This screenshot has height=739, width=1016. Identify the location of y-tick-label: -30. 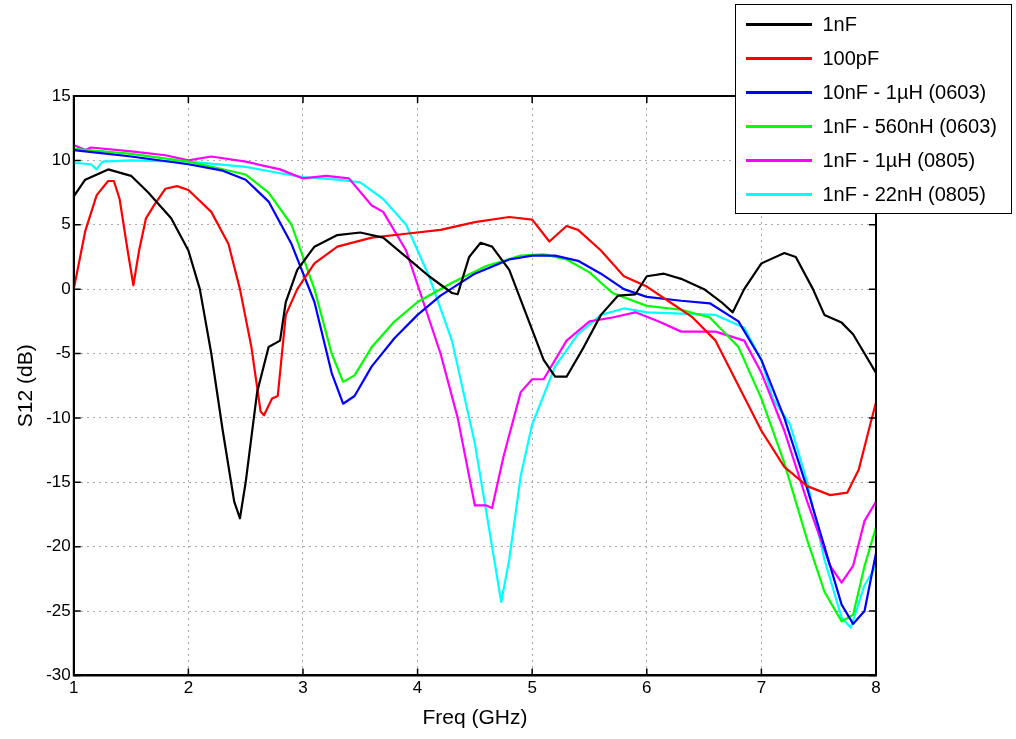
(58, 675).